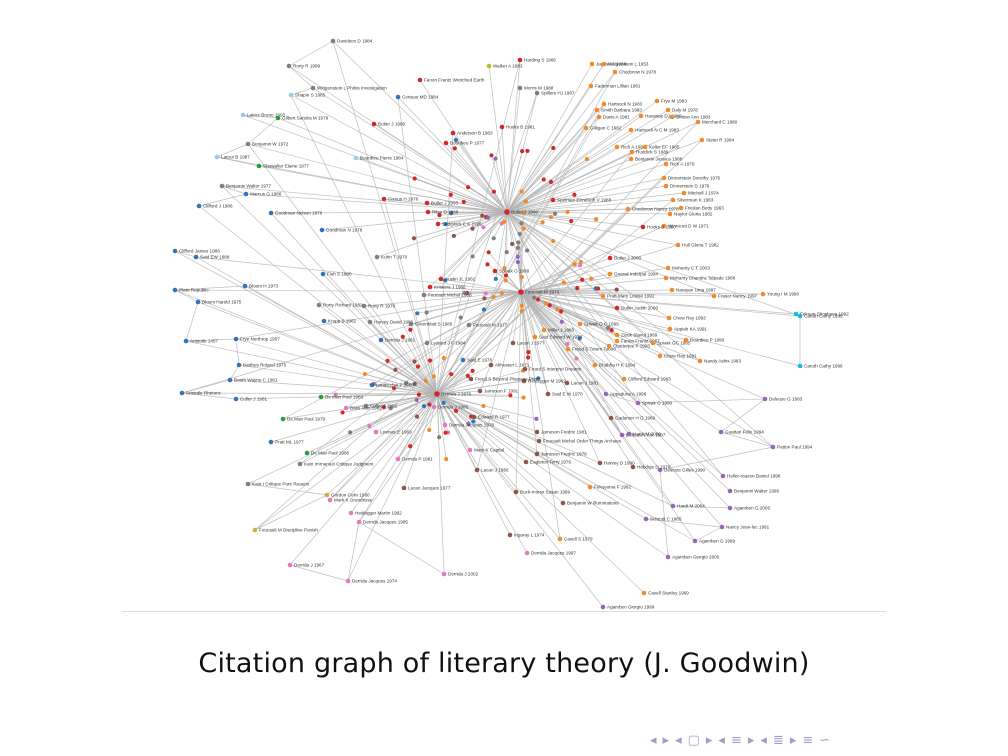 The height and width of the screenshot is (756, 1008). What do you see at coordinates (681, 470) in the screenshot?
I see `graph-node: Deleuze Gilles 1990` at bounding box center [681, 470].